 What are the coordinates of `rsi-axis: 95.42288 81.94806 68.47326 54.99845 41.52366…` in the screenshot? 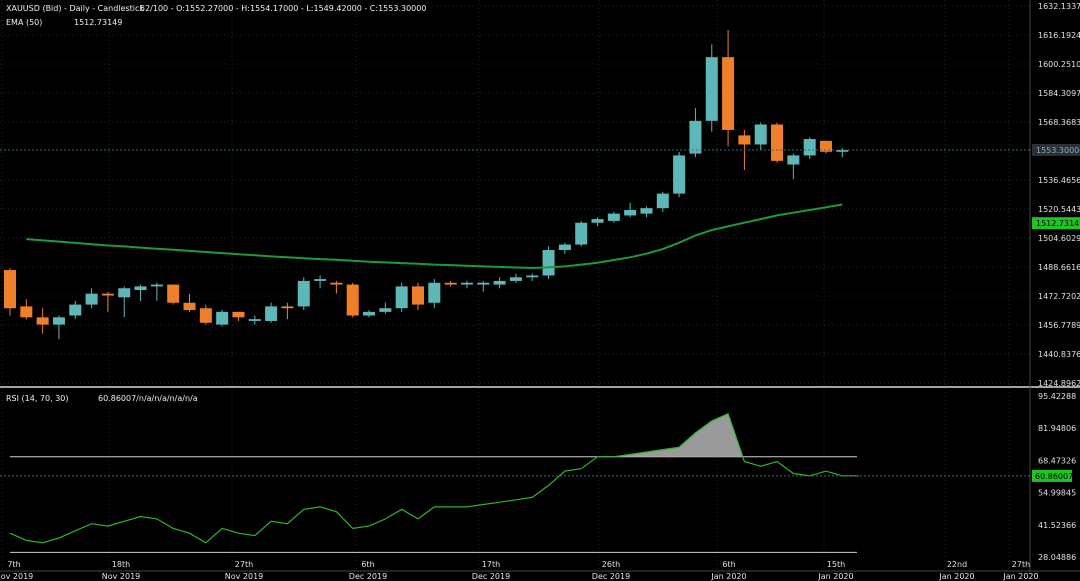 It's located at (1054, 477).